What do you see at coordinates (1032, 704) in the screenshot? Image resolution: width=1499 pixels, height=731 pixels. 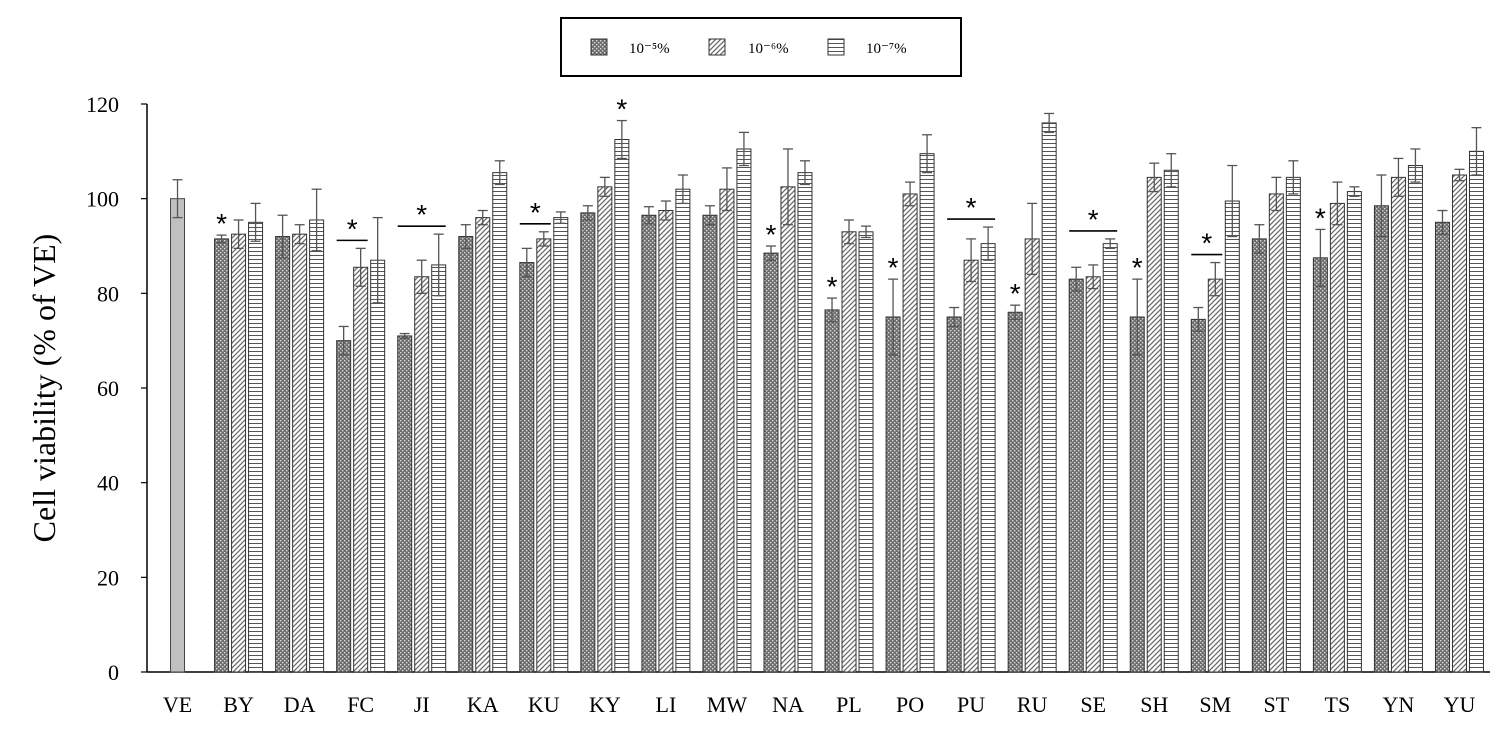 I see `category-label: RU` at bounding box center [1032, 704].